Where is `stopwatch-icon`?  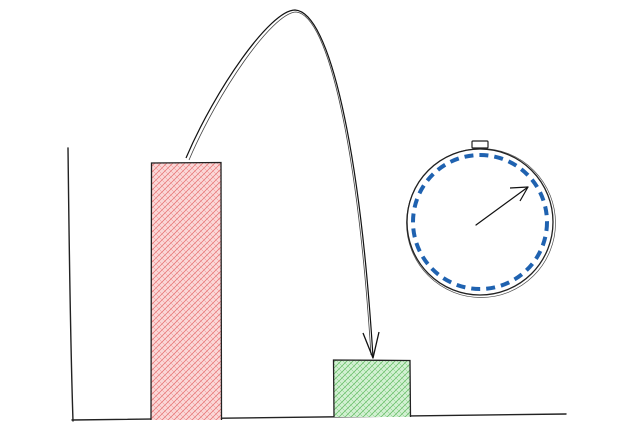 stopwatch-icon is located at coordinates (481, 219).